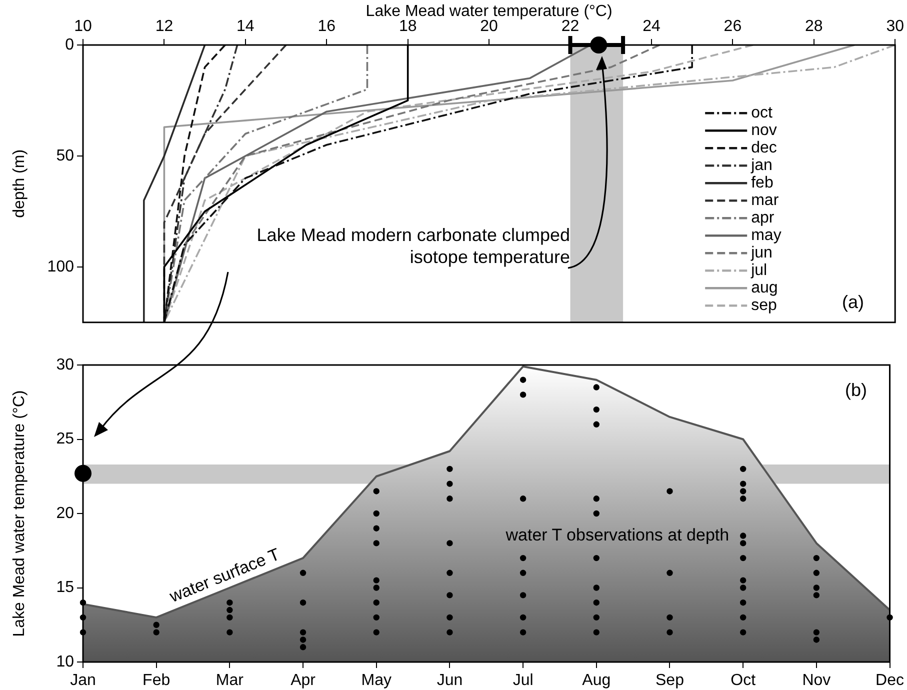  Describe the element at coordinates (65, 513) in the screenshot. I see `y-tick-label: 20` at that location.